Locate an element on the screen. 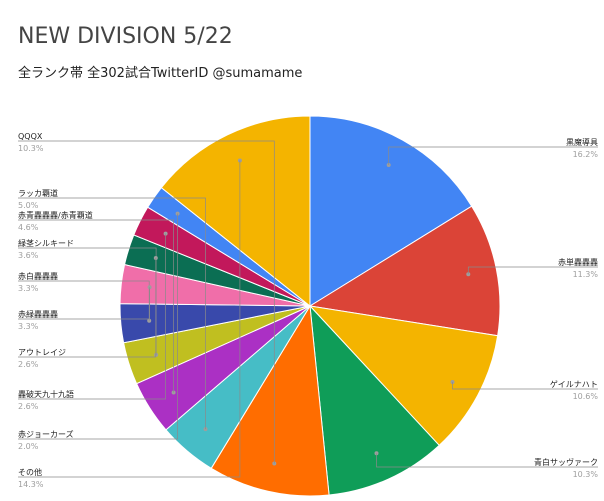 Image resolution: width=604 pixels, height=501 pixels. slice-percent-3: 10.3% is located at coordinates (586, 474).